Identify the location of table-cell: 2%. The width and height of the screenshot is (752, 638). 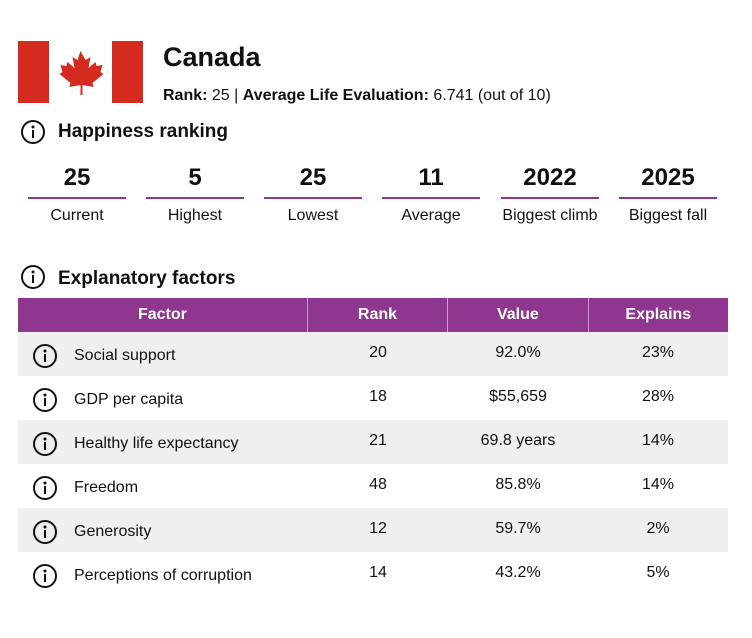
(658, 528).